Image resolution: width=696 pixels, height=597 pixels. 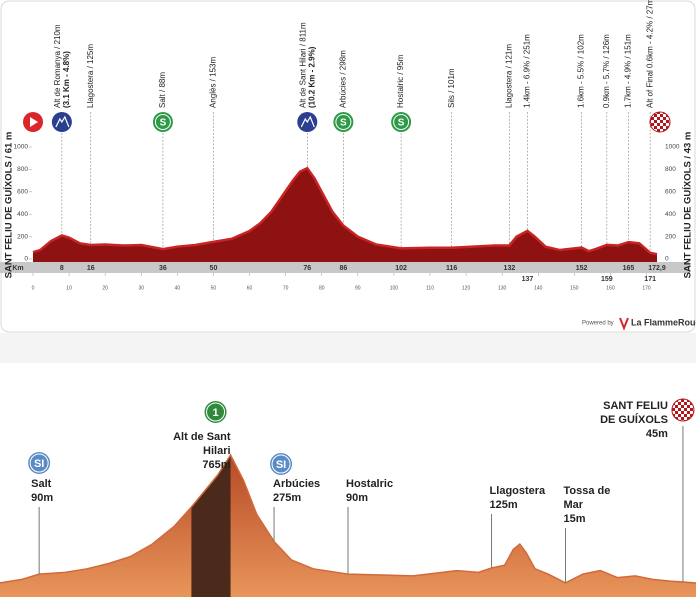 I want to click on waypoint-label: 1.7km - 4.9% / 151m, so click(x=628, y=71).